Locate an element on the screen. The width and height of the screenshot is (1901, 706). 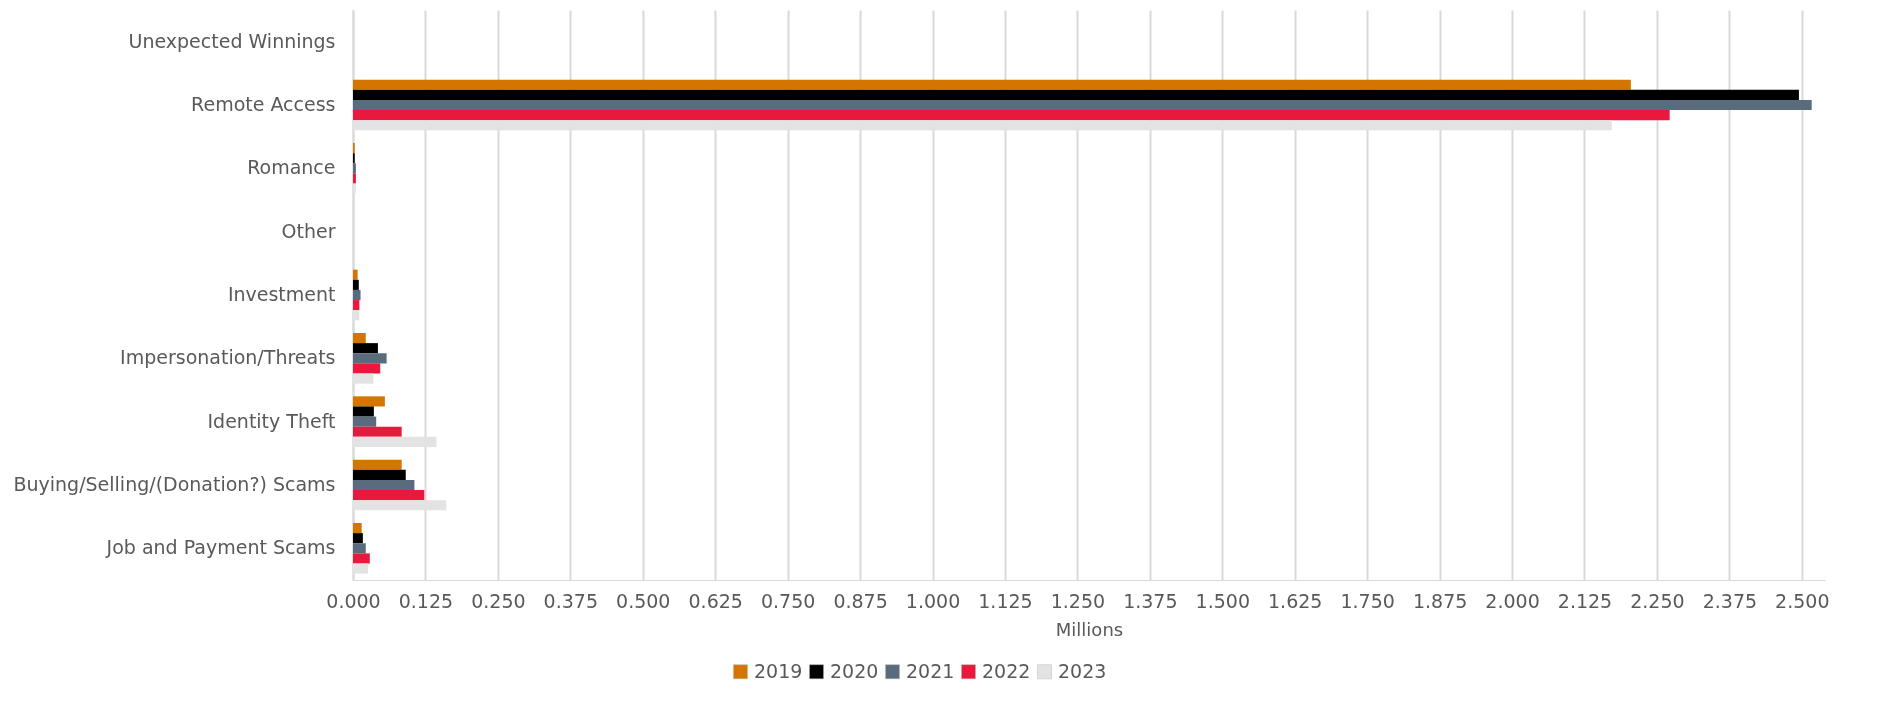
y-tick-label: Romance is located at coordinates (291, 167).